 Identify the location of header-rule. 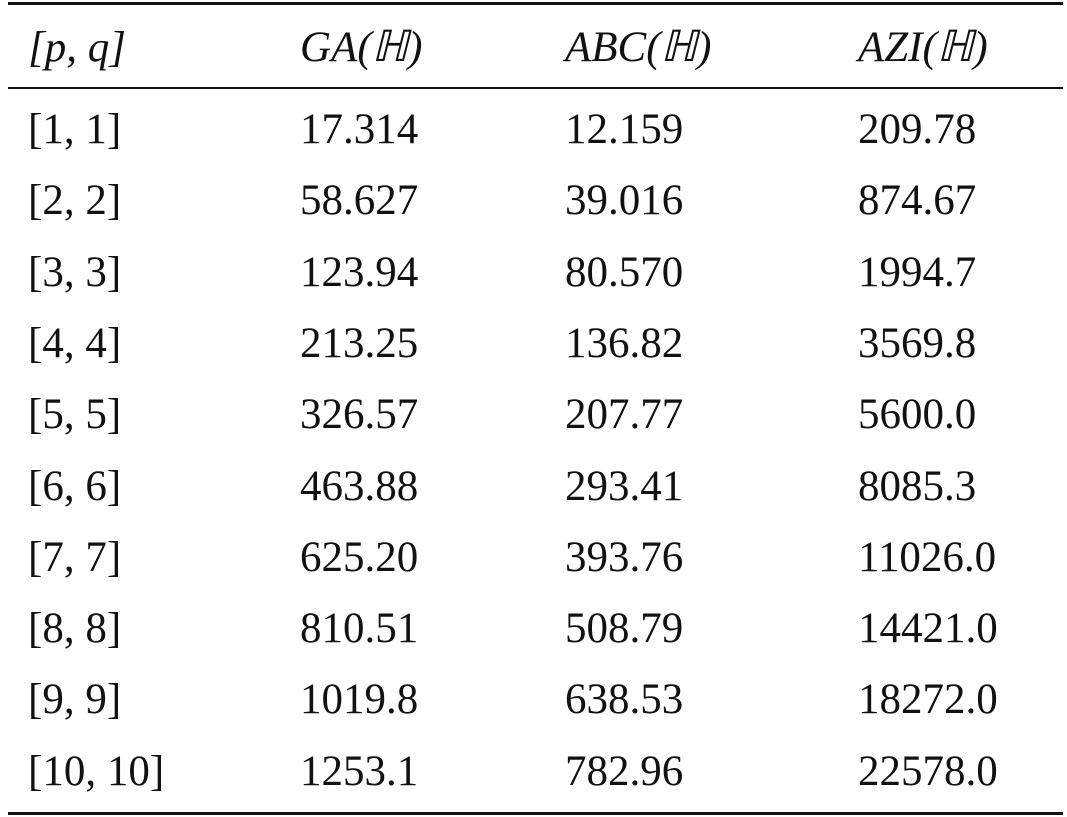
(535, 88).